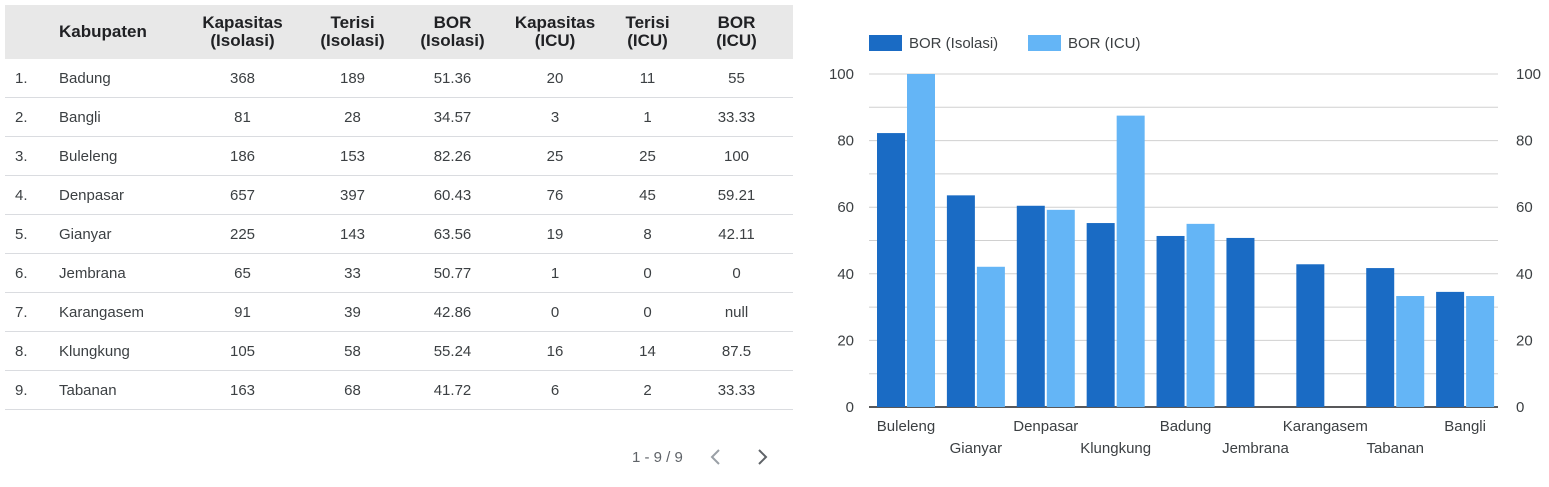 The width and height of the screenshot is (1549, 487). I want to click on next-page-button, so click(762, 457).